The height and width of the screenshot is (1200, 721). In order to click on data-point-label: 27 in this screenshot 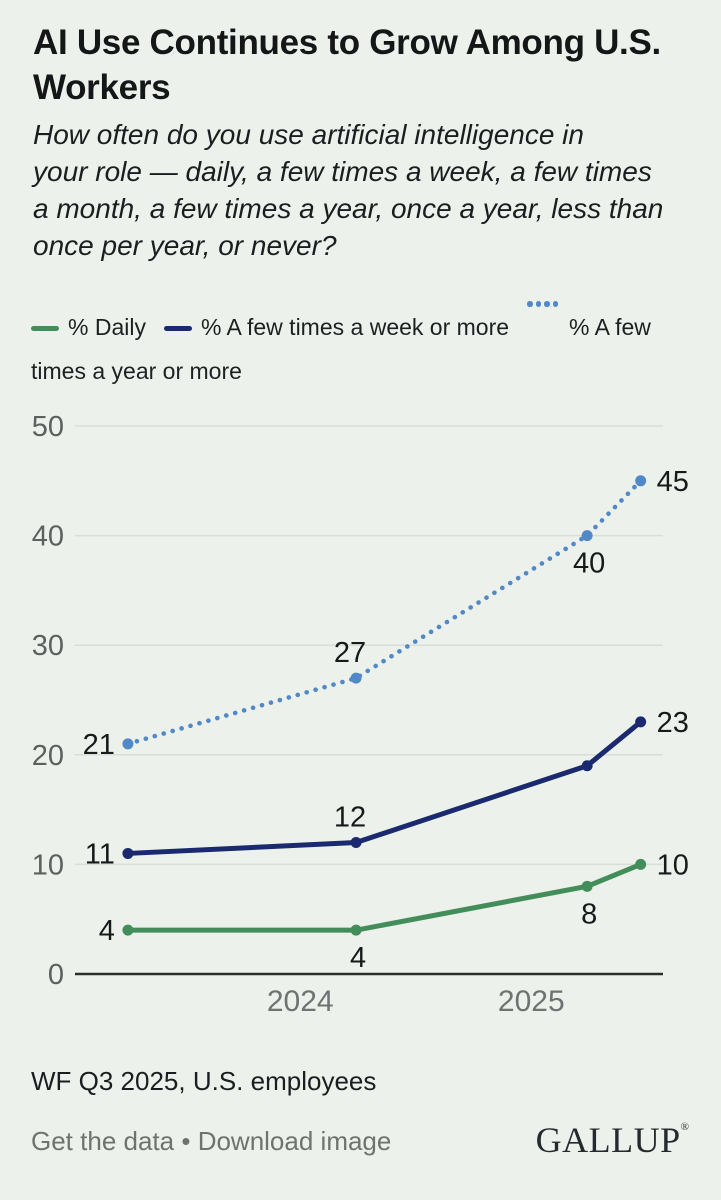, I will do `click(350, 653)`.